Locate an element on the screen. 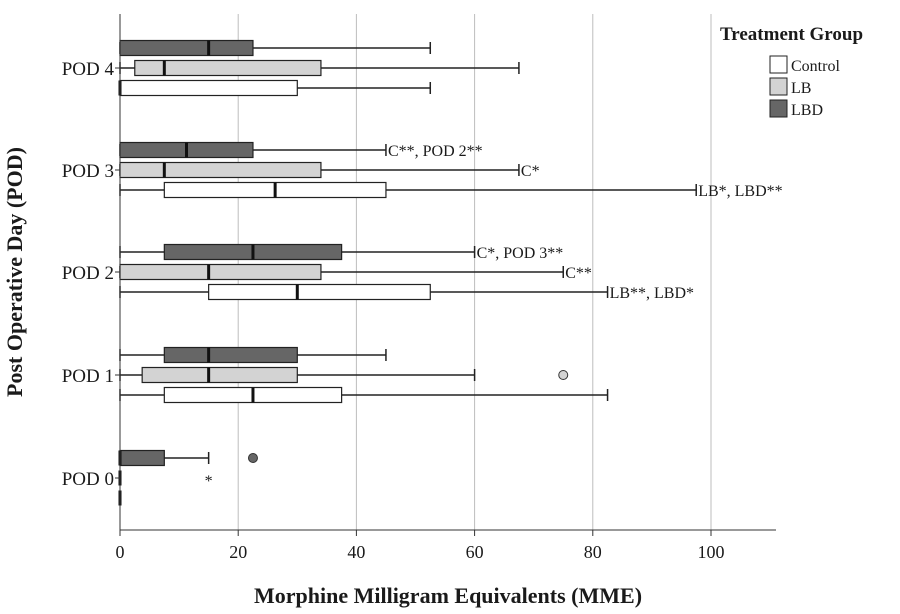  legend-label: Control is located at coordinates (815, 66).